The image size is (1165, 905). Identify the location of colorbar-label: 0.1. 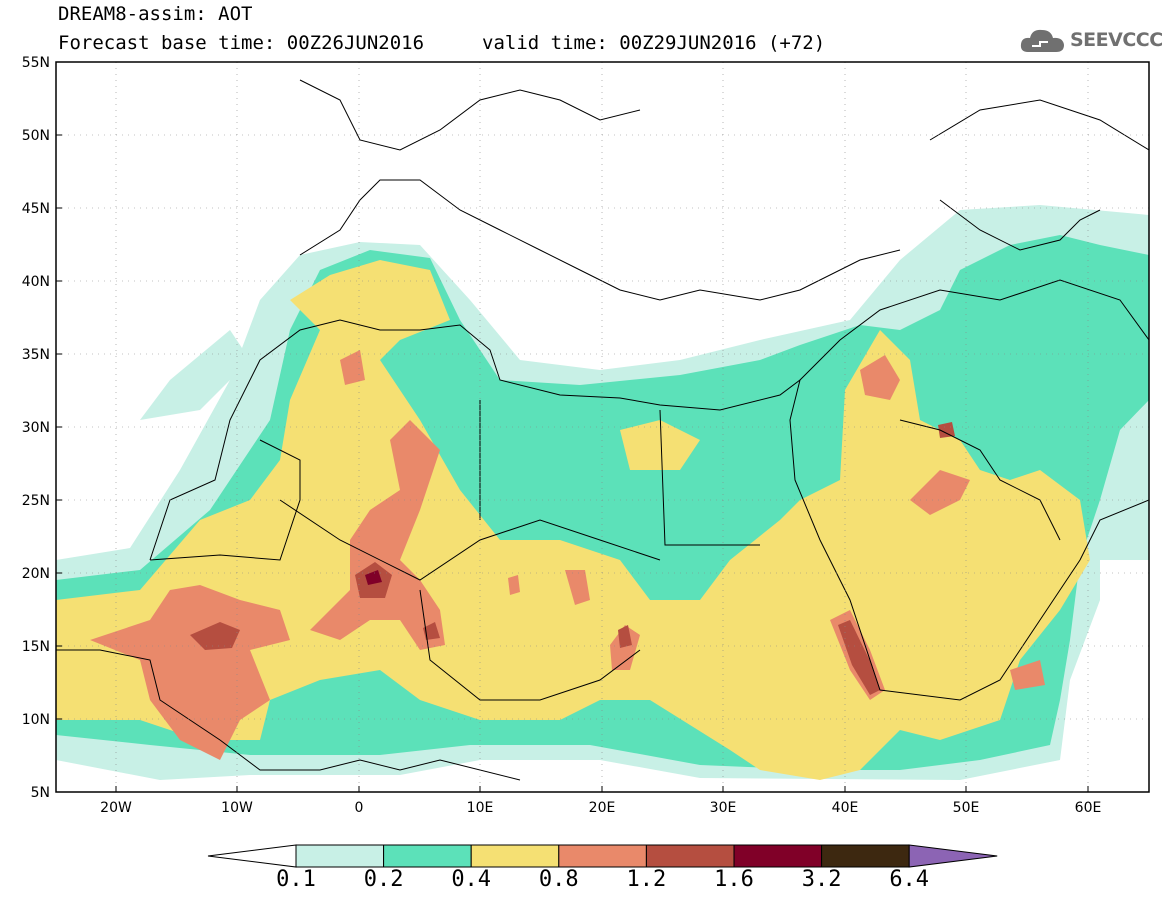
(296, 879).